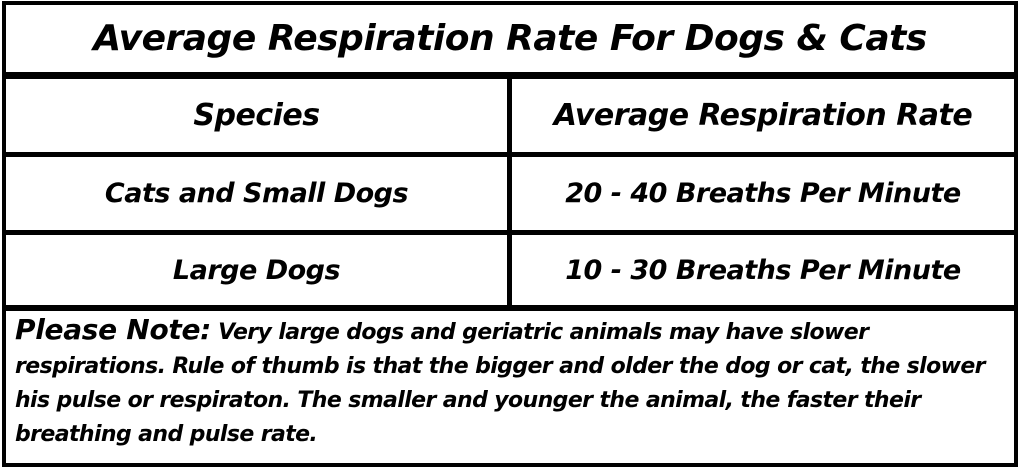 The height and width of the screenshot is (473, 1024). Describe the element at coordinates (259, 115) in the screenshot. I see `header-species: Species` at that location.